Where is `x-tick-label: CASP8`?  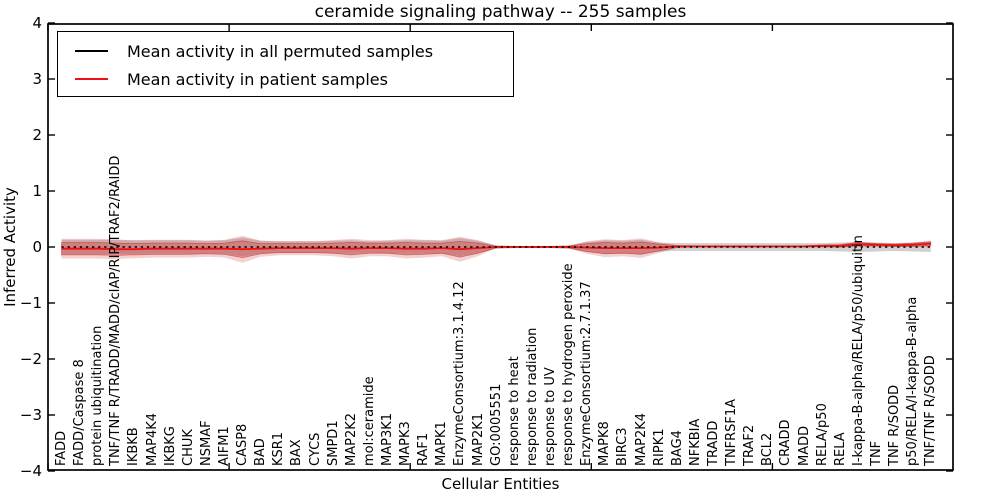 x-tick-label: CASP8 is located at coordinates (243, 444).